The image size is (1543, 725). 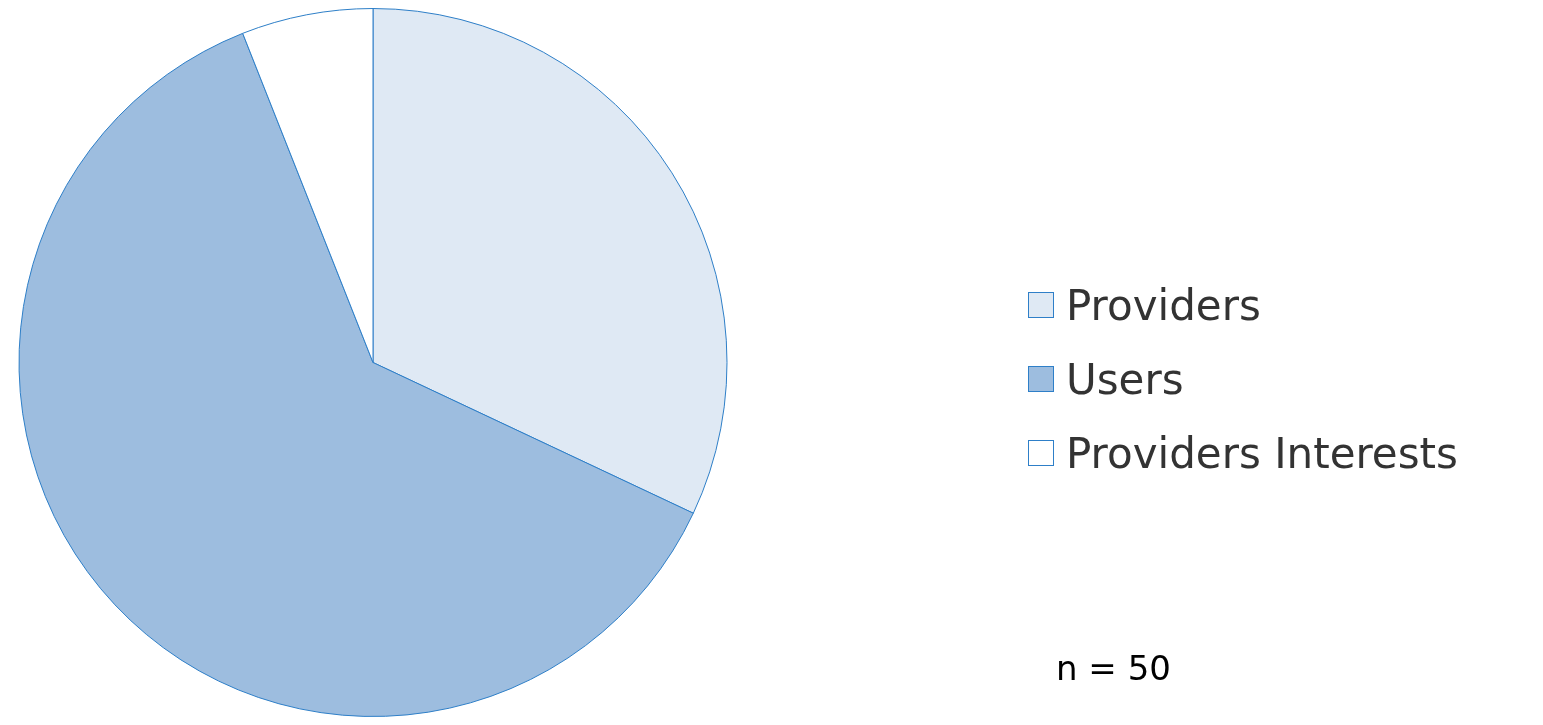 I want to click on legend-label: Users, so click(x=1125, y=379).